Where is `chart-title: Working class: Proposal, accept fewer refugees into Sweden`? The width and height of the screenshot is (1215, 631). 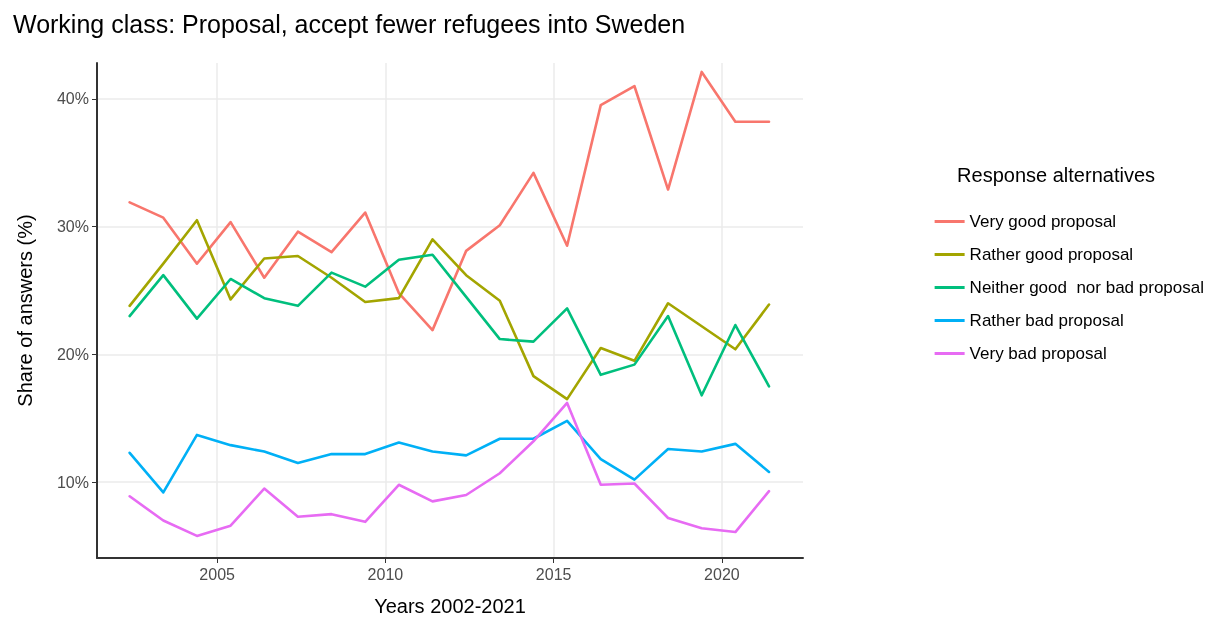 chart-title: Working class: Proposal, accept fewer refugees into Sweden is located at coordinates (349, 23).